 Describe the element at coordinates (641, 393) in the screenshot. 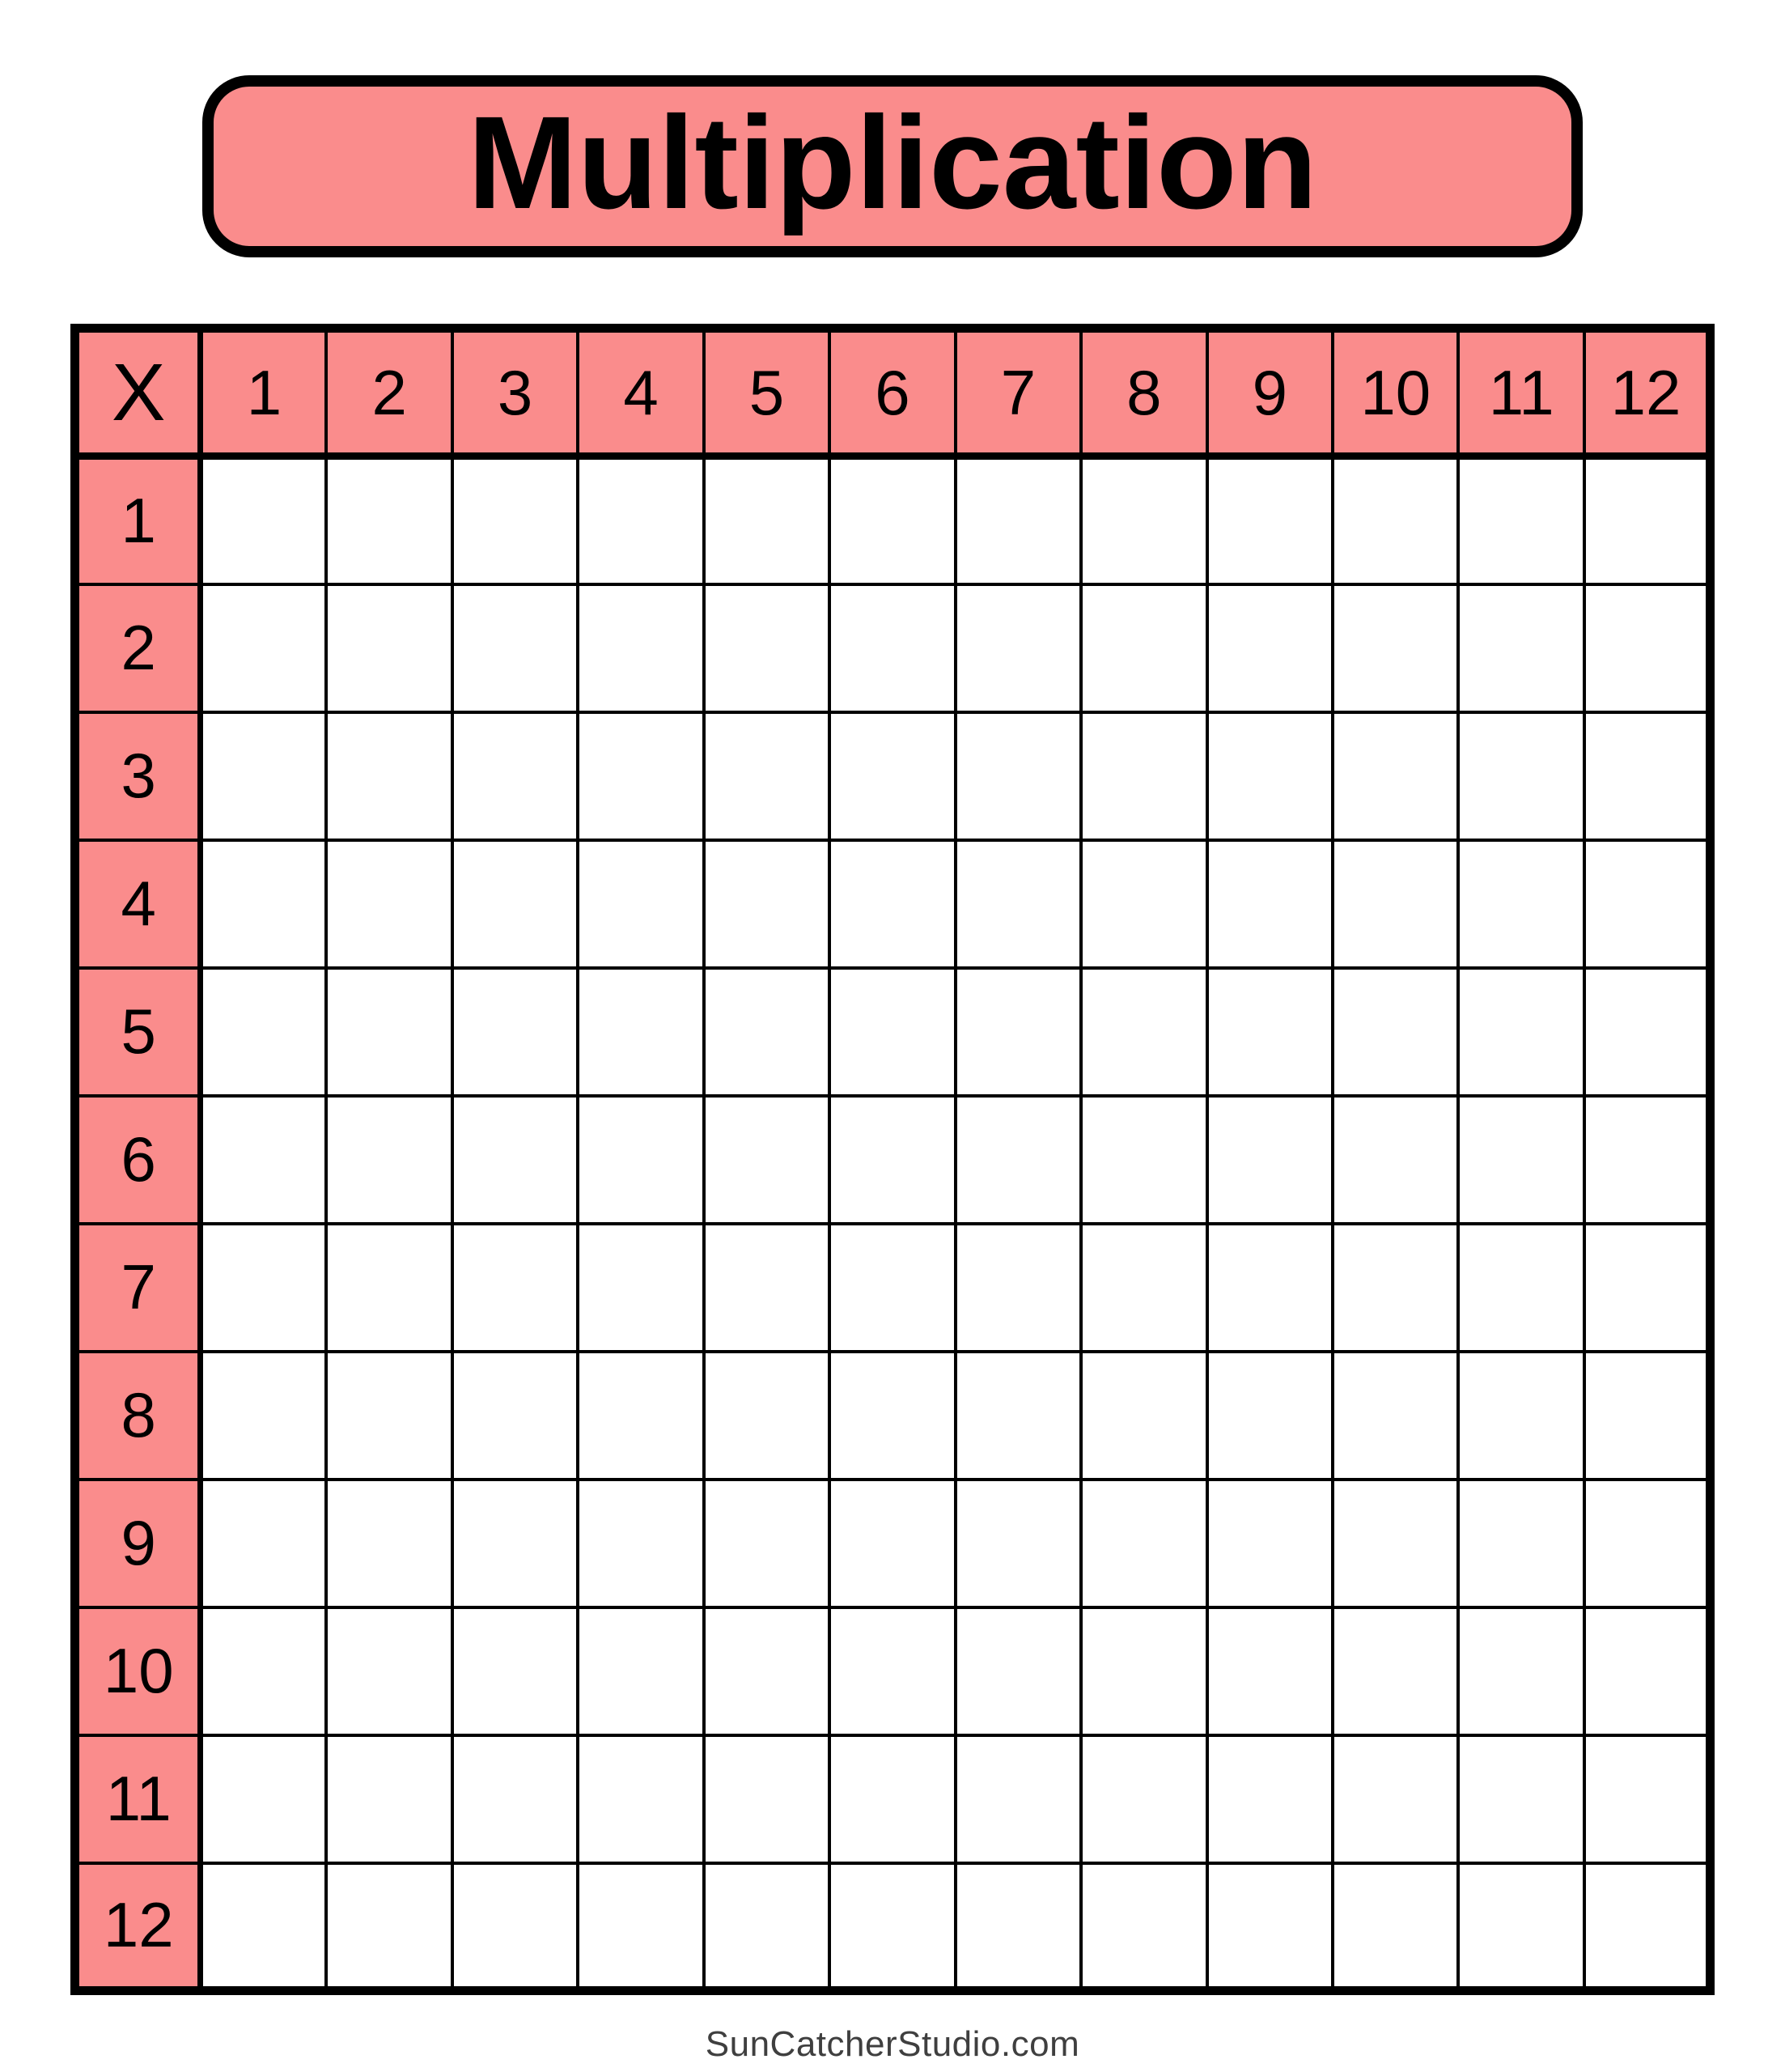

I see `column-header-4: 4` at that location.